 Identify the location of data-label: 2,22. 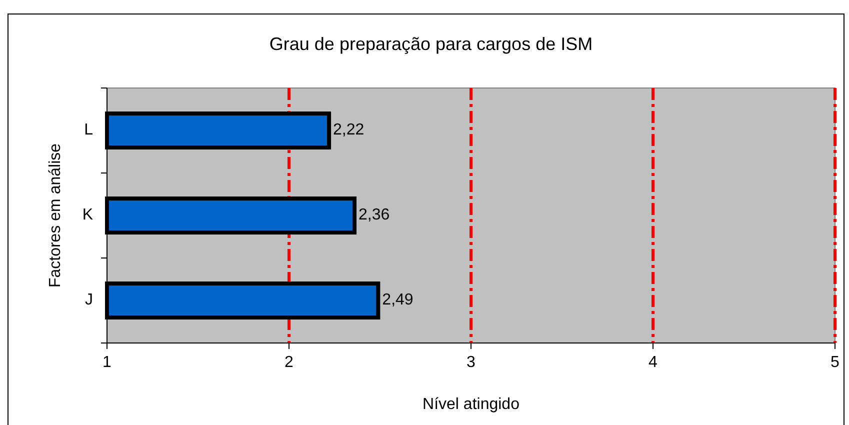
(348, 130).